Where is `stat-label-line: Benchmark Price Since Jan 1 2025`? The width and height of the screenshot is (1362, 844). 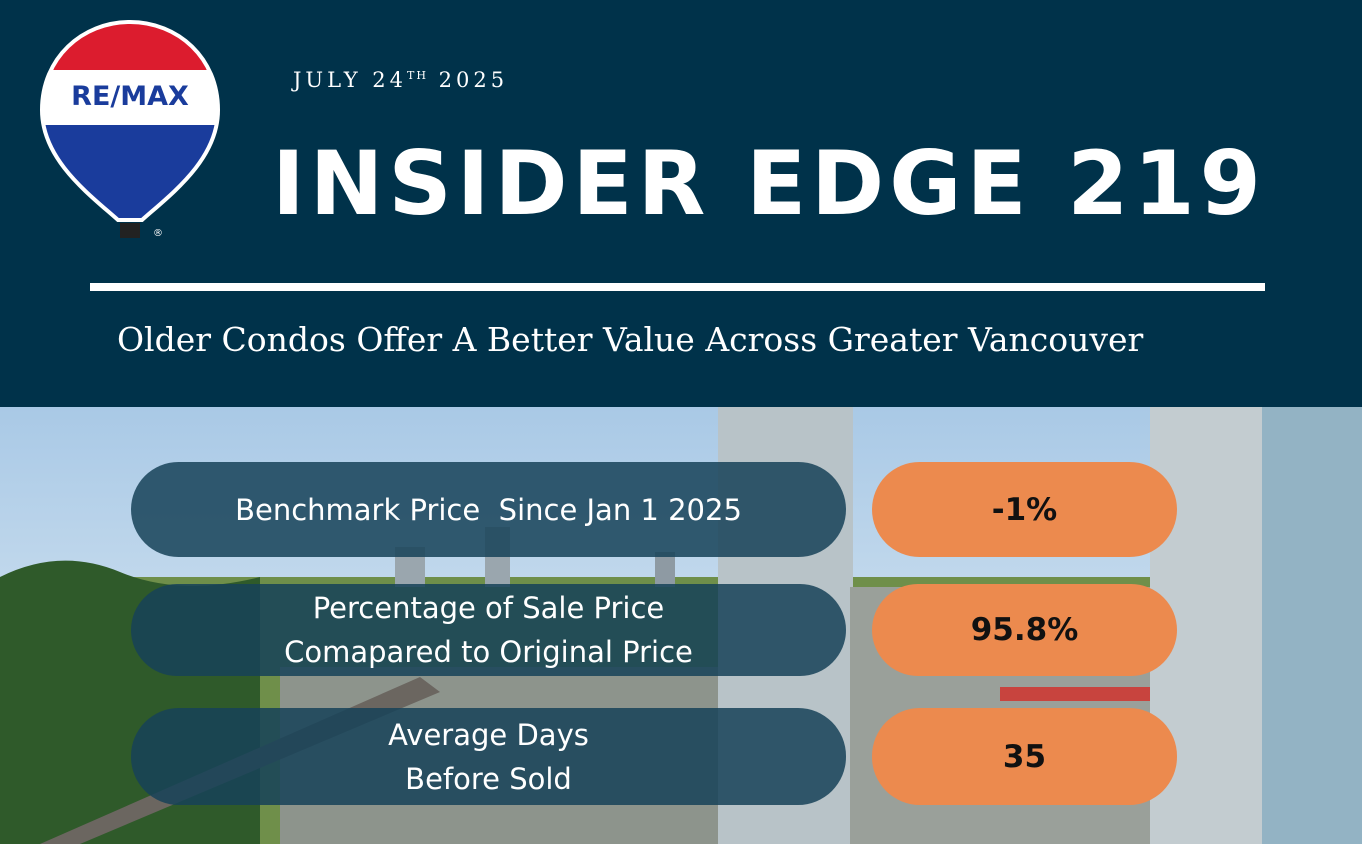 stat-label-line: Benchmark Price Since Jan 1 2025 is located at coordinates (488, 509).